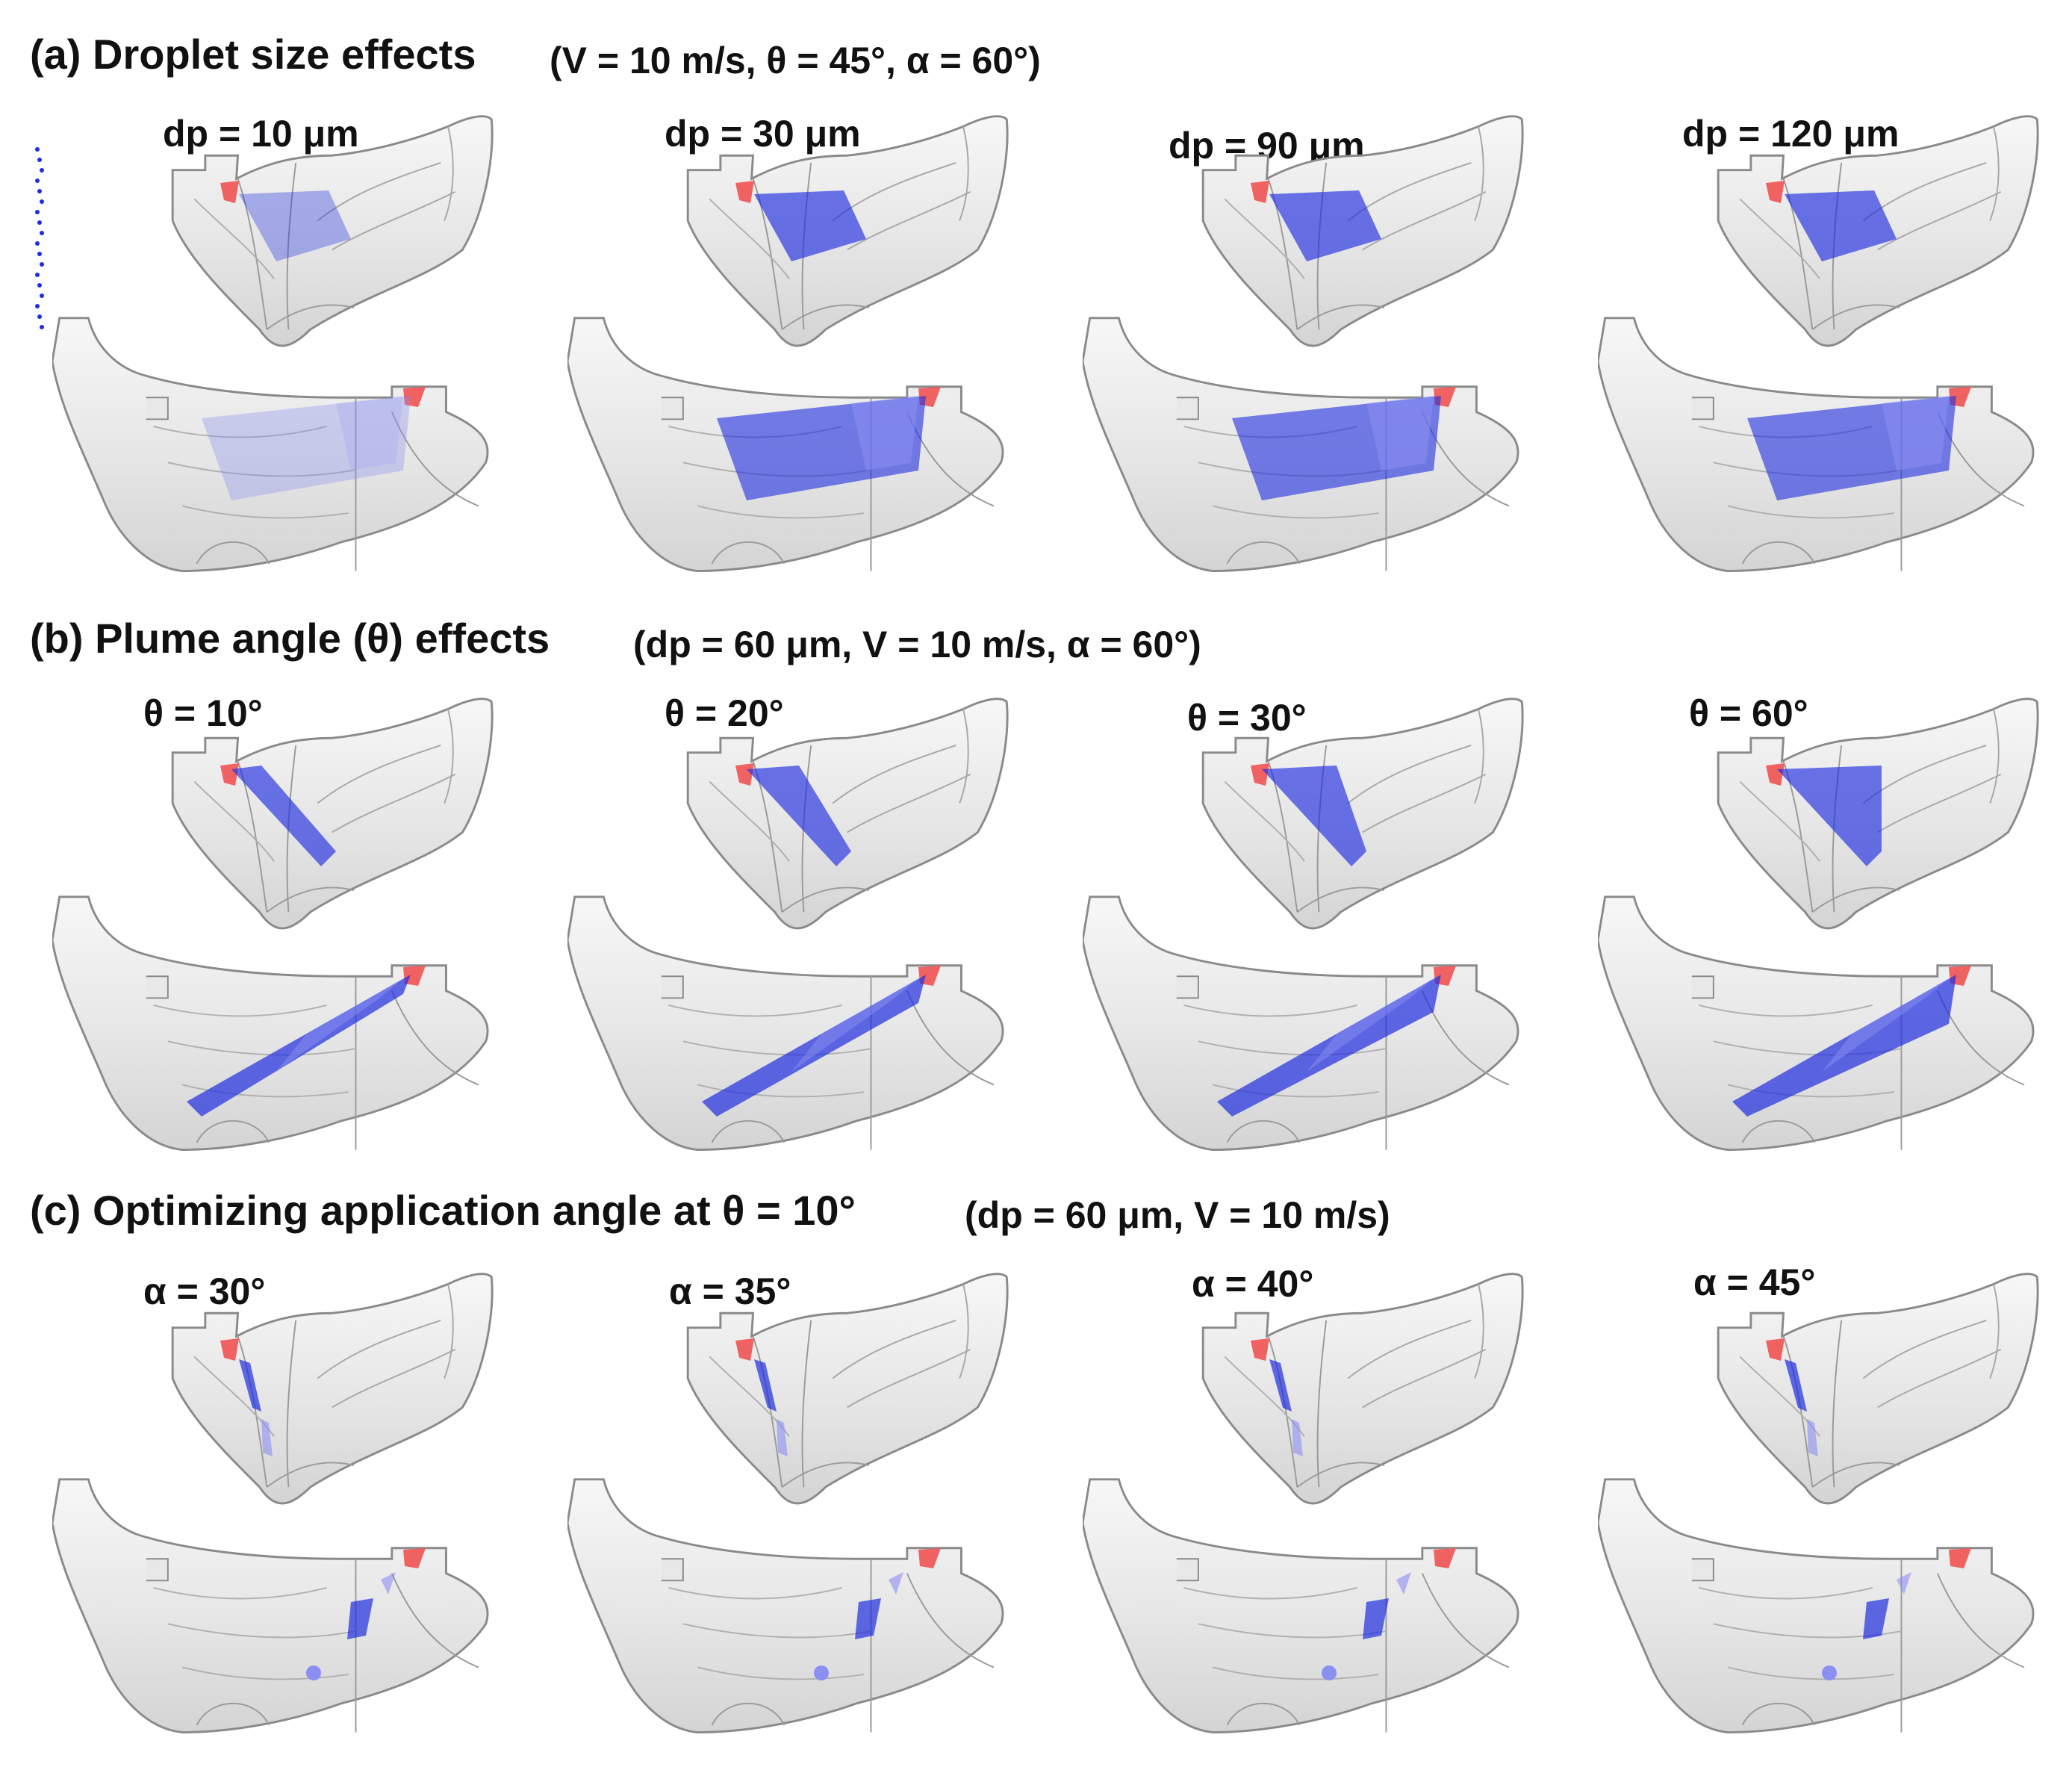 Image resolution: width=2072 pixels, height=1779 pixels. Describe the element at coordinates (1796, 1385) in the screenshot. I see `panel-c4-upper-deposit` at that location.